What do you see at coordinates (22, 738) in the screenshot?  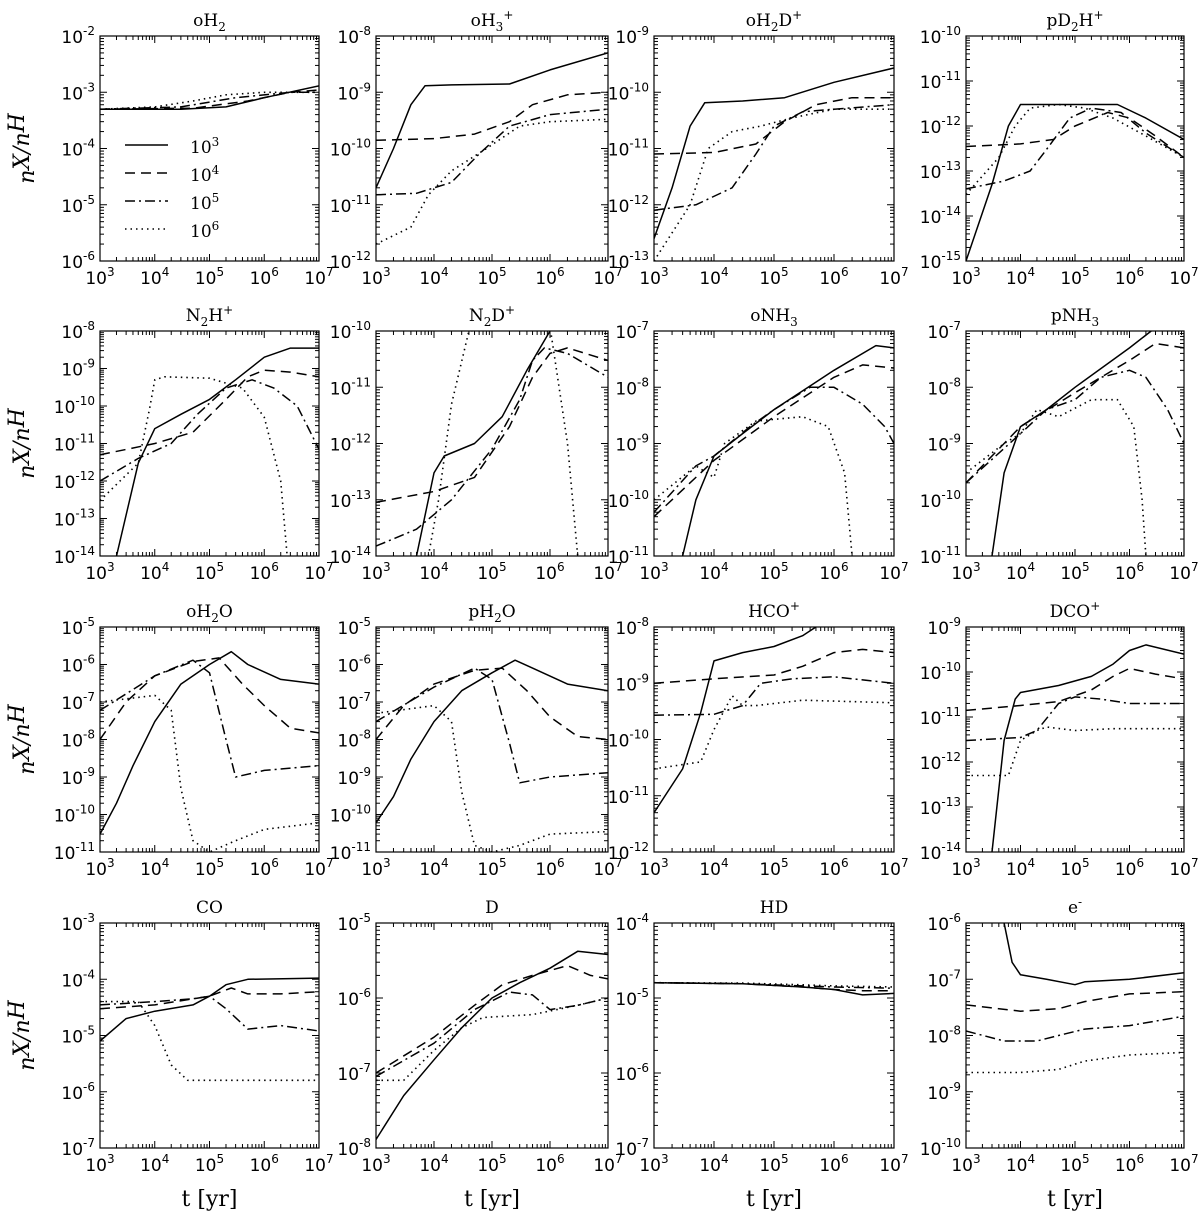 I see `y-axis-label: nX/nH` at bounding box center [22, 738].